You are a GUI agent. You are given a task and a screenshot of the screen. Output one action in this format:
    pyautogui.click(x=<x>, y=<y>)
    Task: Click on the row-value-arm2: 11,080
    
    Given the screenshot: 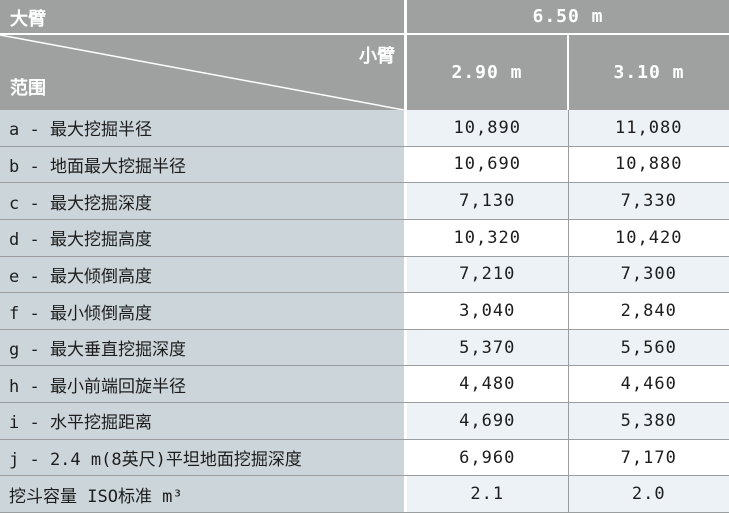 What is the action you would take?
    pyautogui.click(x=648, y=128)
    